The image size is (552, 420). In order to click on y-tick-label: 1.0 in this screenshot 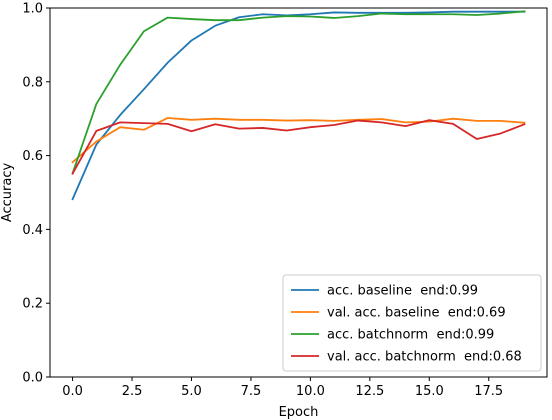, I will do `click(32, 9)`.